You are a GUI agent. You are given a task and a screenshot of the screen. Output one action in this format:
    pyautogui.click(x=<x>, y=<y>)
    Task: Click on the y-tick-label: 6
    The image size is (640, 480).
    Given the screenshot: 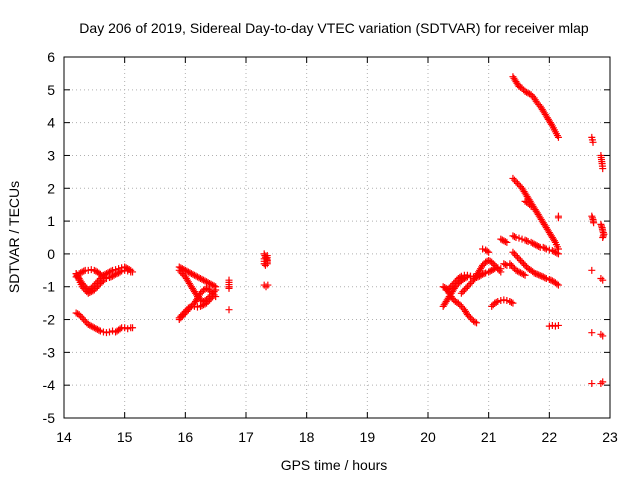 What is the action you would take?
    pyautogui.click(x=51, y=57)
    